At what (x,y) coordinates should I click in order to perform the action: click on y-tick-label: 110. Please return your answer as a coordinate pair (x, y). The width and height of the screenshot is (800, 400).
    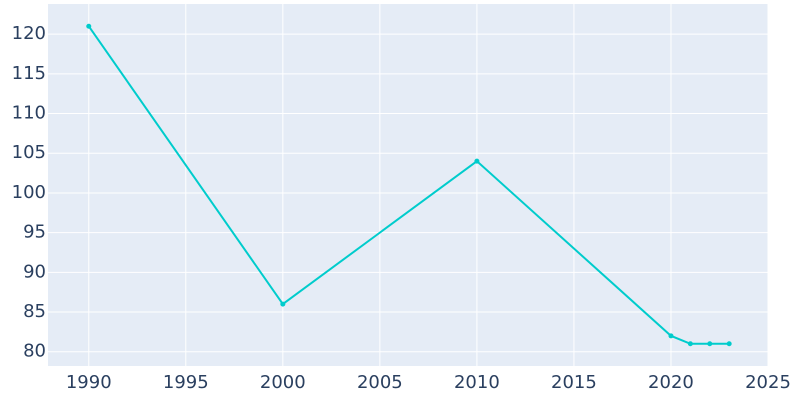
    Looking at the image, I should click on (29, 113).